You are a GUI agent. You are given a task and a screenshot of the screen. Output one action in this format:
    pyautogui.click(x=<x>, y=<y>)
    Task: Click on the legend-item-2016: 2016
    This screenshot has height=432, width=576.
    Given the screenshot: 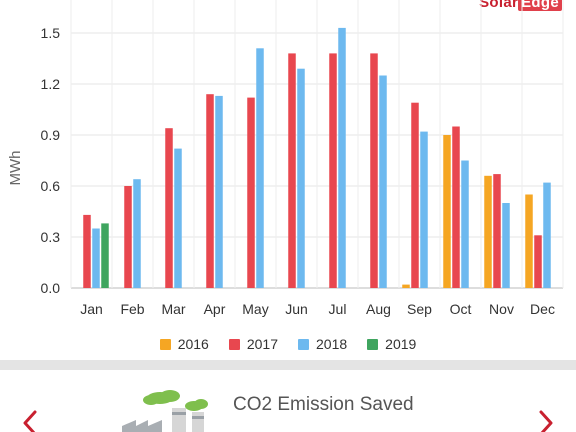 What is the action you would take?
    pyautogui.click(x=184, y=344)
    